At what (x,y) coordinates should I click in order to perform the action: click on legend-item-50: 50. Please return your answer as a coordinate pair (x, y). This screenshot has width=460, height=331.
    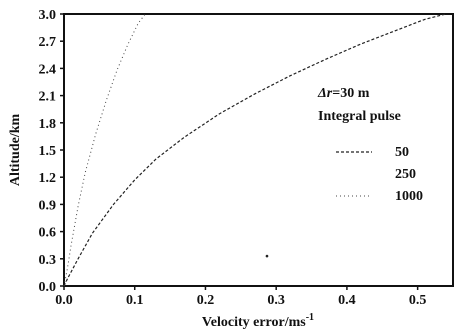
    Looking at the image, I should click on (372, 152).